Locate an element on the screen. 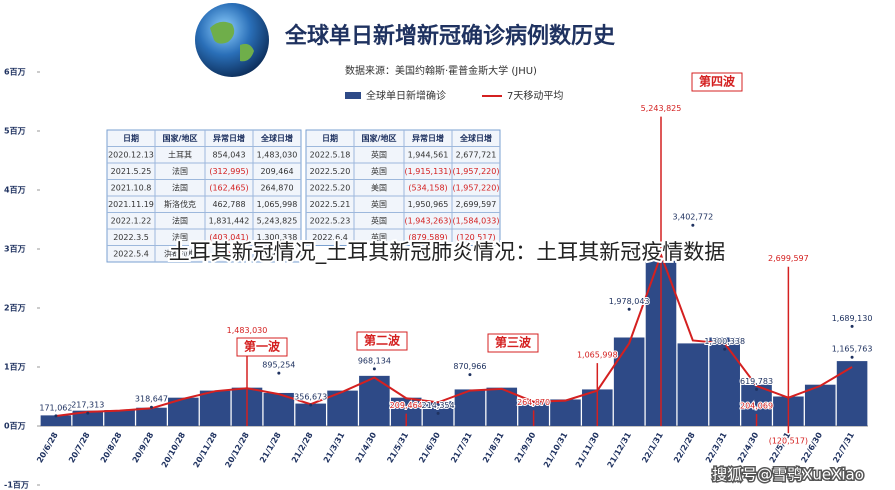 This screenshot has height=490, width=895. table-cell: (312,995) is located at coordinates (228, 171).